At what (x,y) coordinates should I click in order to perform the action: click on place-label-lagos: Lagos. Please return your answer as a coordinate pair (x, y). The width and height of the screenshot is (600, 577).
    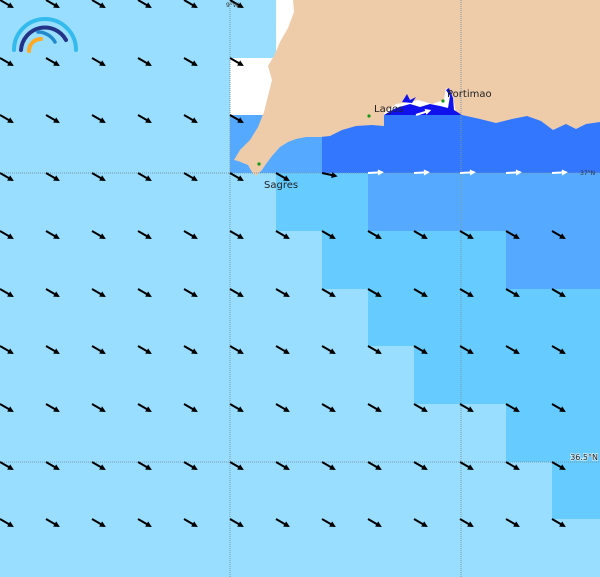
    Looking at the image, I should click on (388, 109).